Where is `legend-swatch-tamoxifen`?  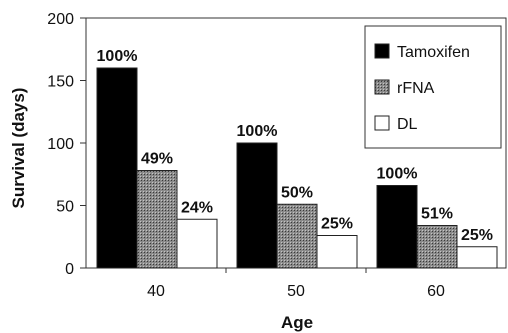
legend-swatch-tamoxifen is located at coordinates (382, 51).